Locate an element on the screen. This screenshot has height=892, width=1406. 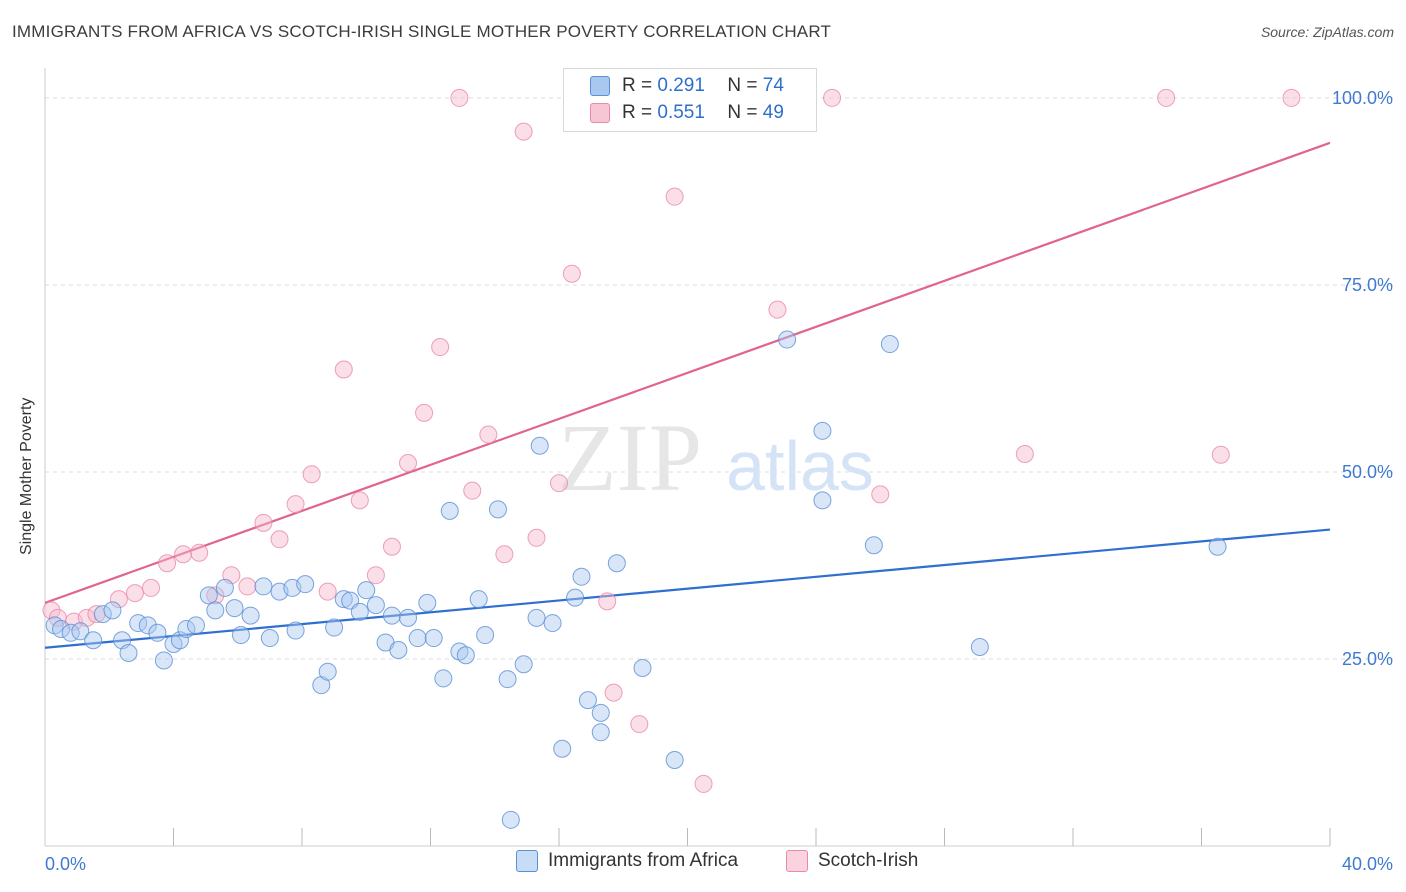
source-label: Source: ZipAtlas.com is located at coordinates (1327, 32).